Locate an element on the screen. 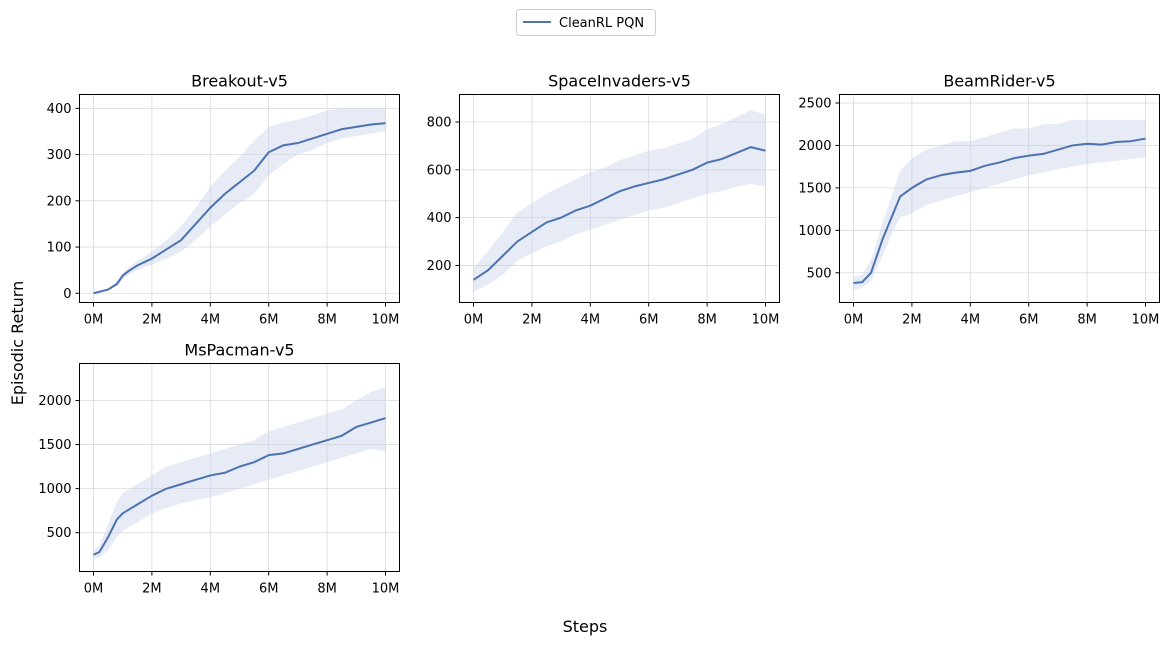 The width and height of the screenshot is (1170, 646). legend-frame is located at coordinates (586, 22).